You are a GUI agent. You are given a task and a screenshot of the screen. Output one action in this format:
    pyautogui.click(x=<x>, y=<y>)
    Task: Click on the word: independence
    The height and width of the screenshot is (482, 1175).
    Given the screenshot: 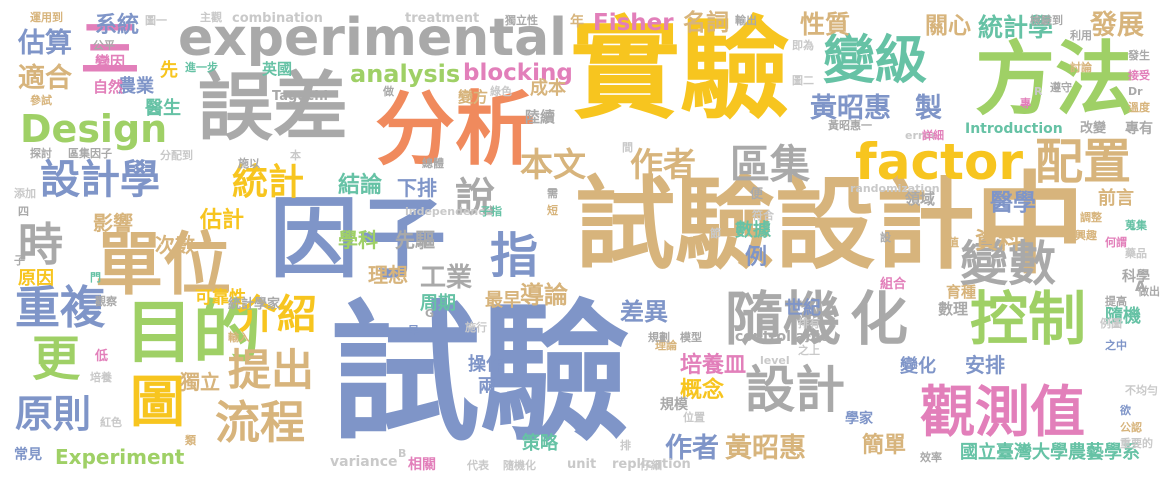 What is the action you would take?
    pyautogui.click(x=449, y=211)
    